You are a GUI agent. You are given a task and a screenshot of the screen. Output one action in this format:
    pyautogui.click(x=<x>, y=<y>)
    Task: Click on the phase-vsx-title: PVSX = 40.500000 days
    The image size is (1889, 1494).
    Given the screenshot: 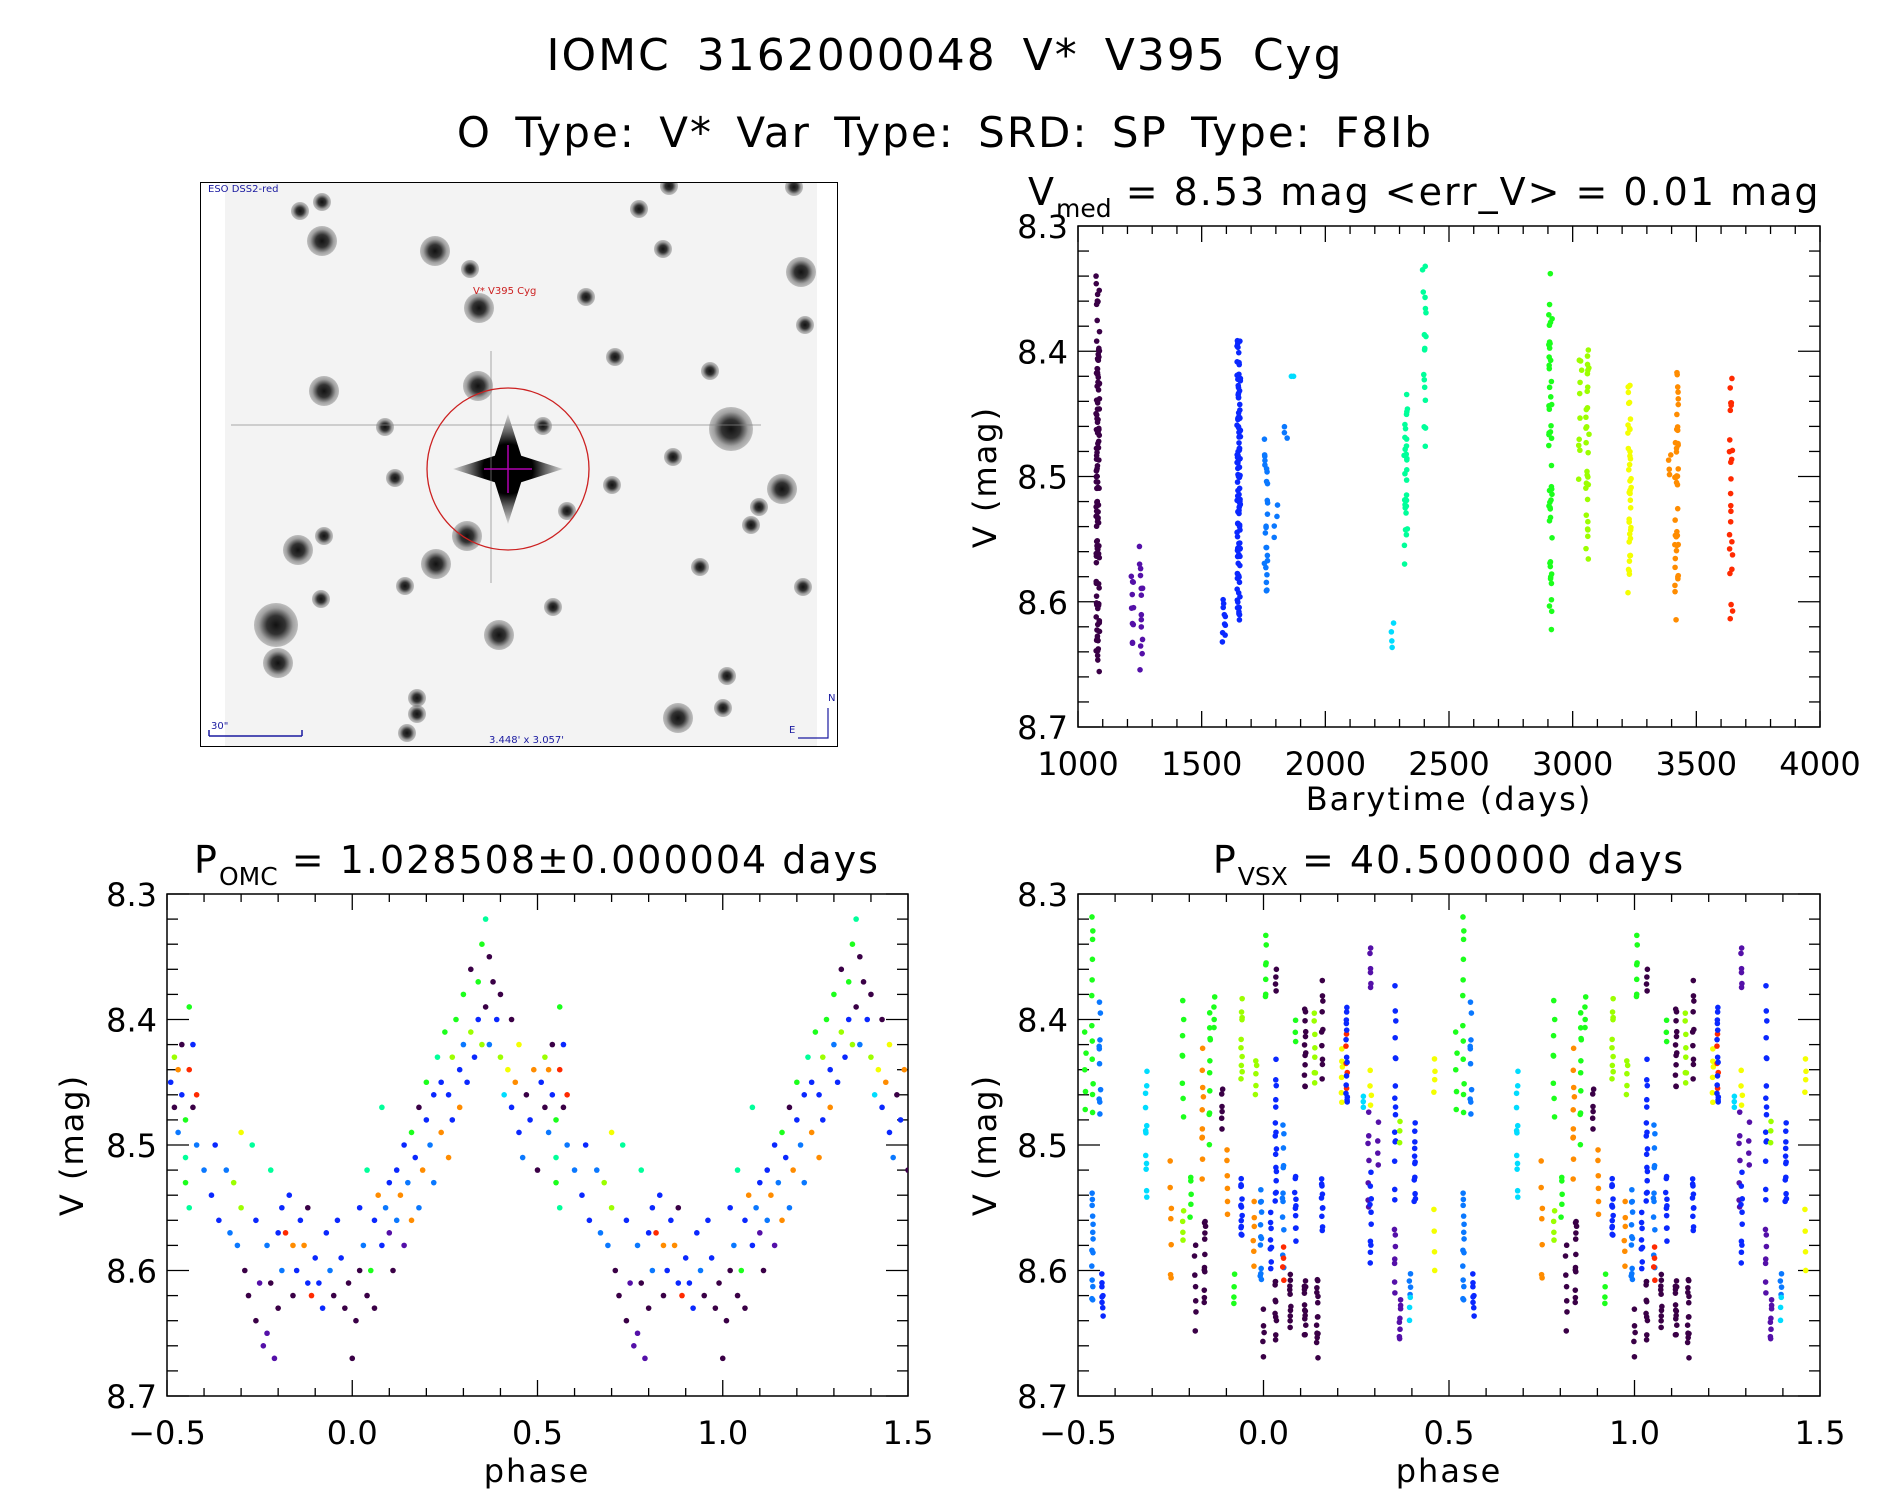 What is the action you would take?
    pyautogui.click(x=1449, y=864)
    